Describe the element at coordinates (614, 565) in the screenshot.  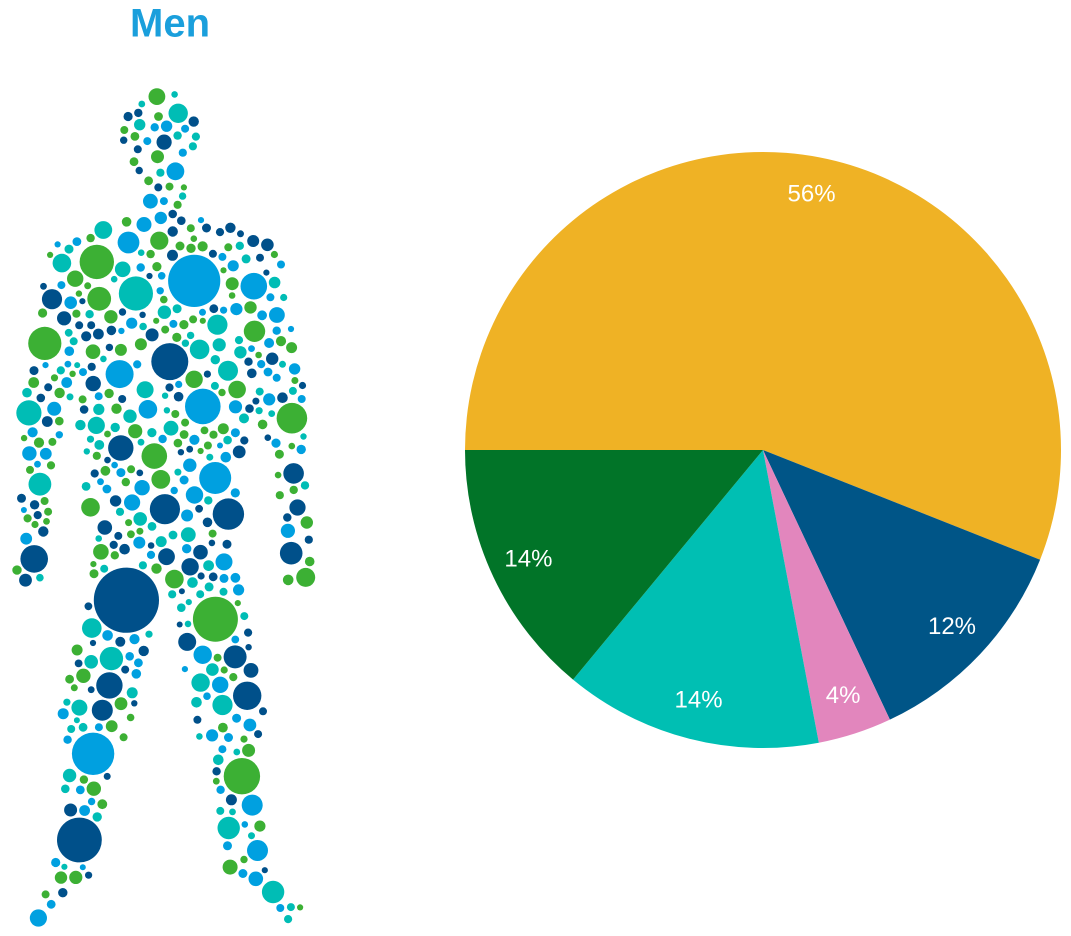
I see `pie-slice` at that location.